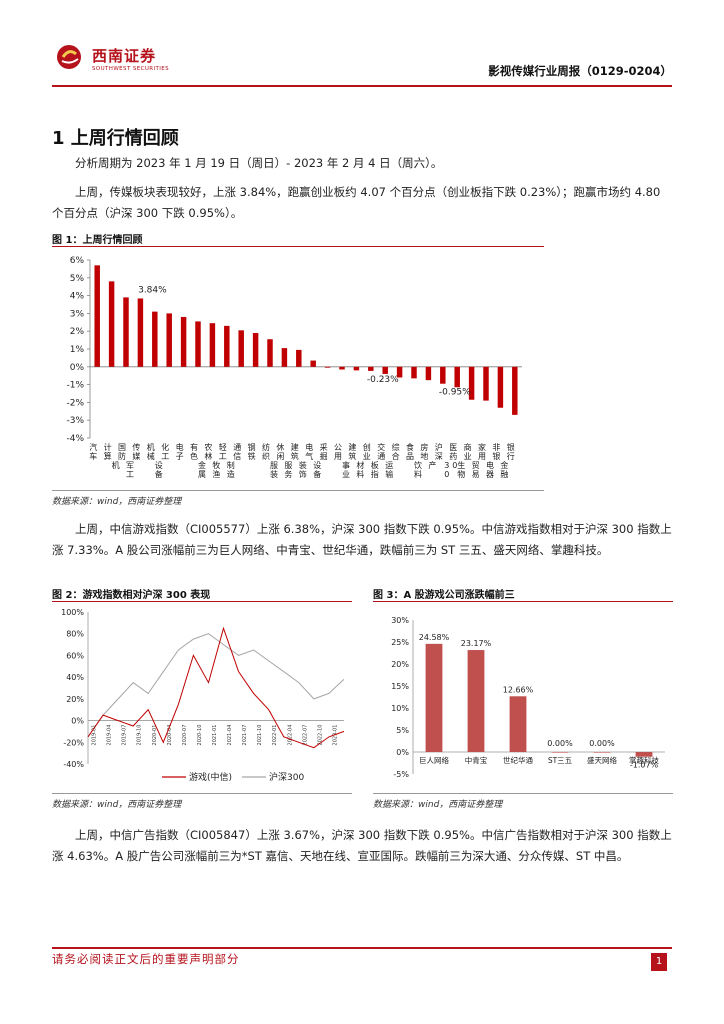  I want to click on x-category-label: 机械设备, so click(155, 460).